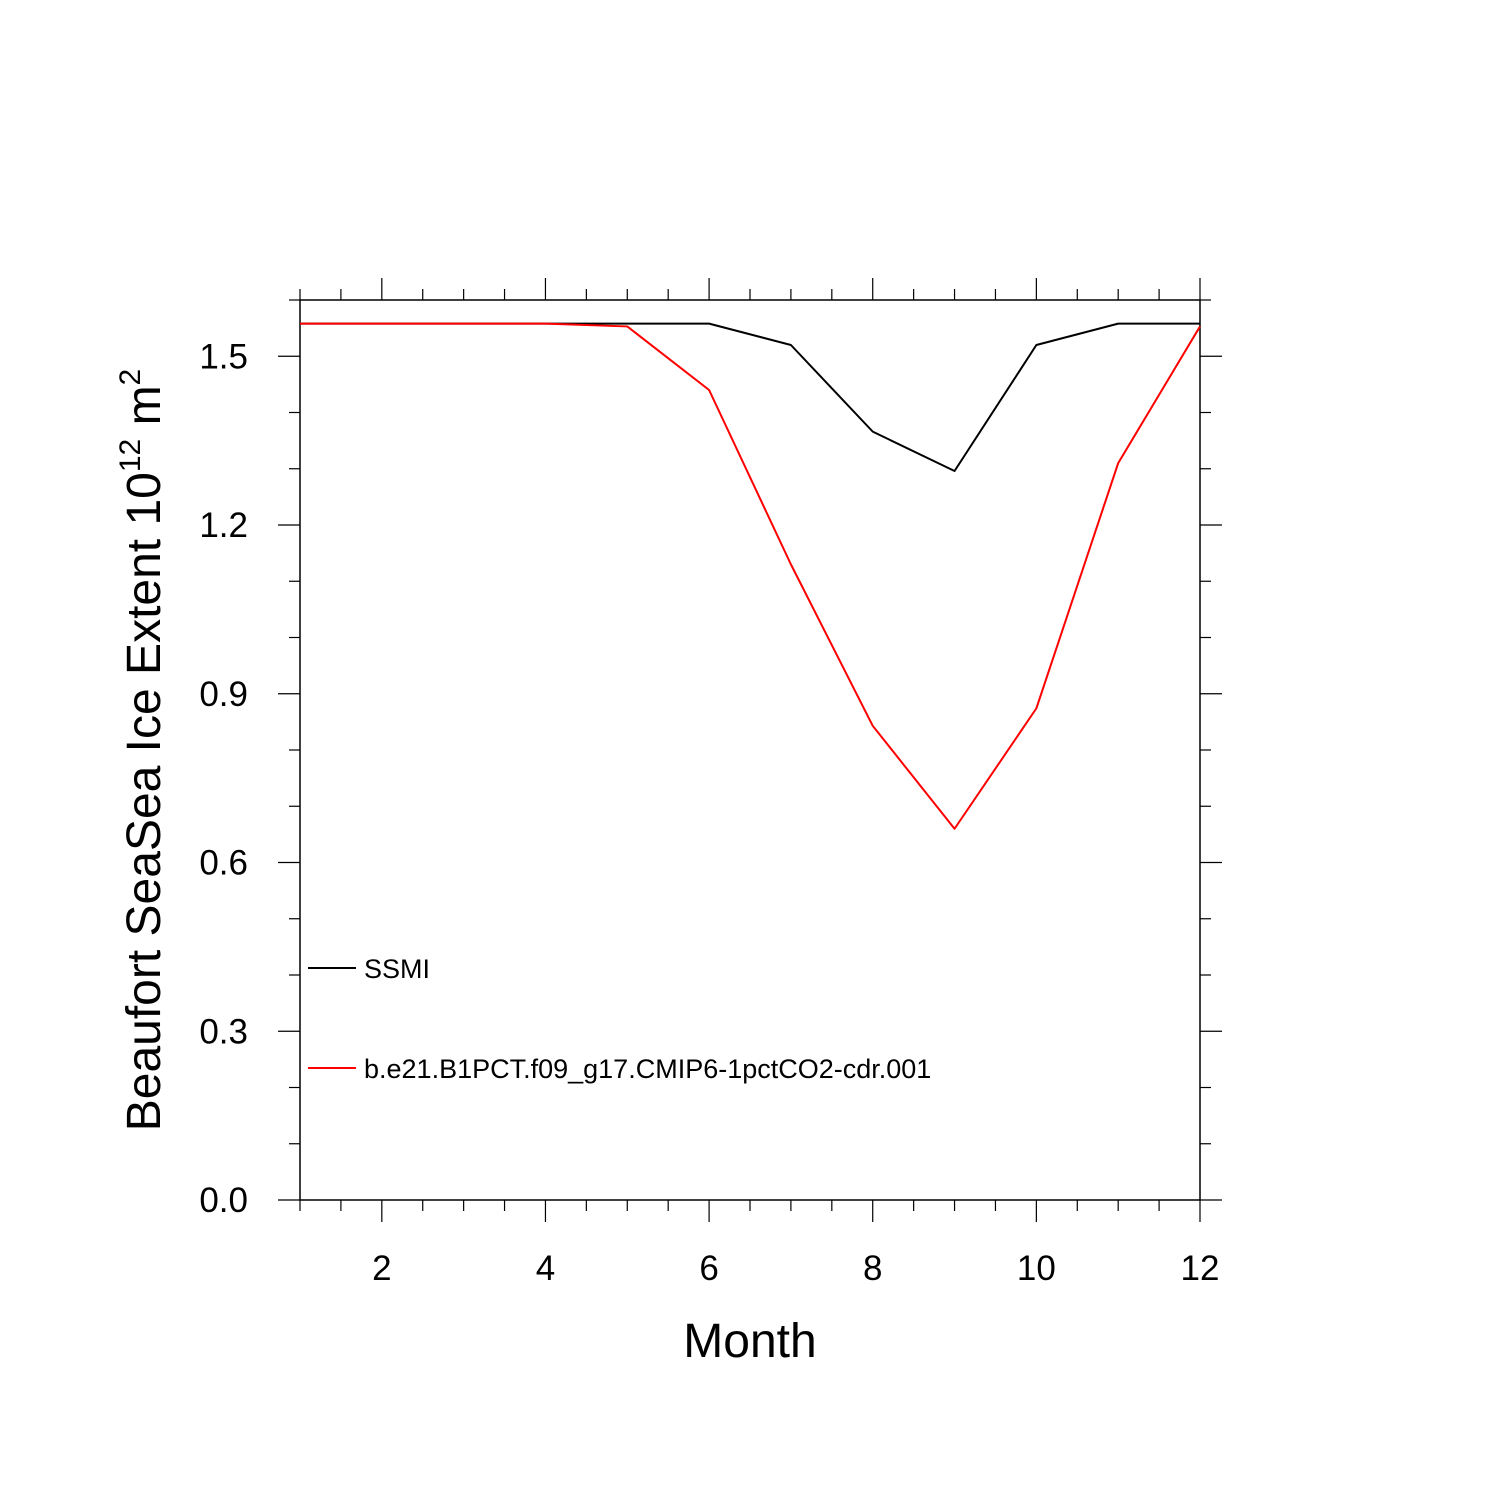 This screenshot has height=1500, width=1500. Describe the element at coordinates (749, 1341) in the screenshot. I see `x-axis-title: Month` at that location.